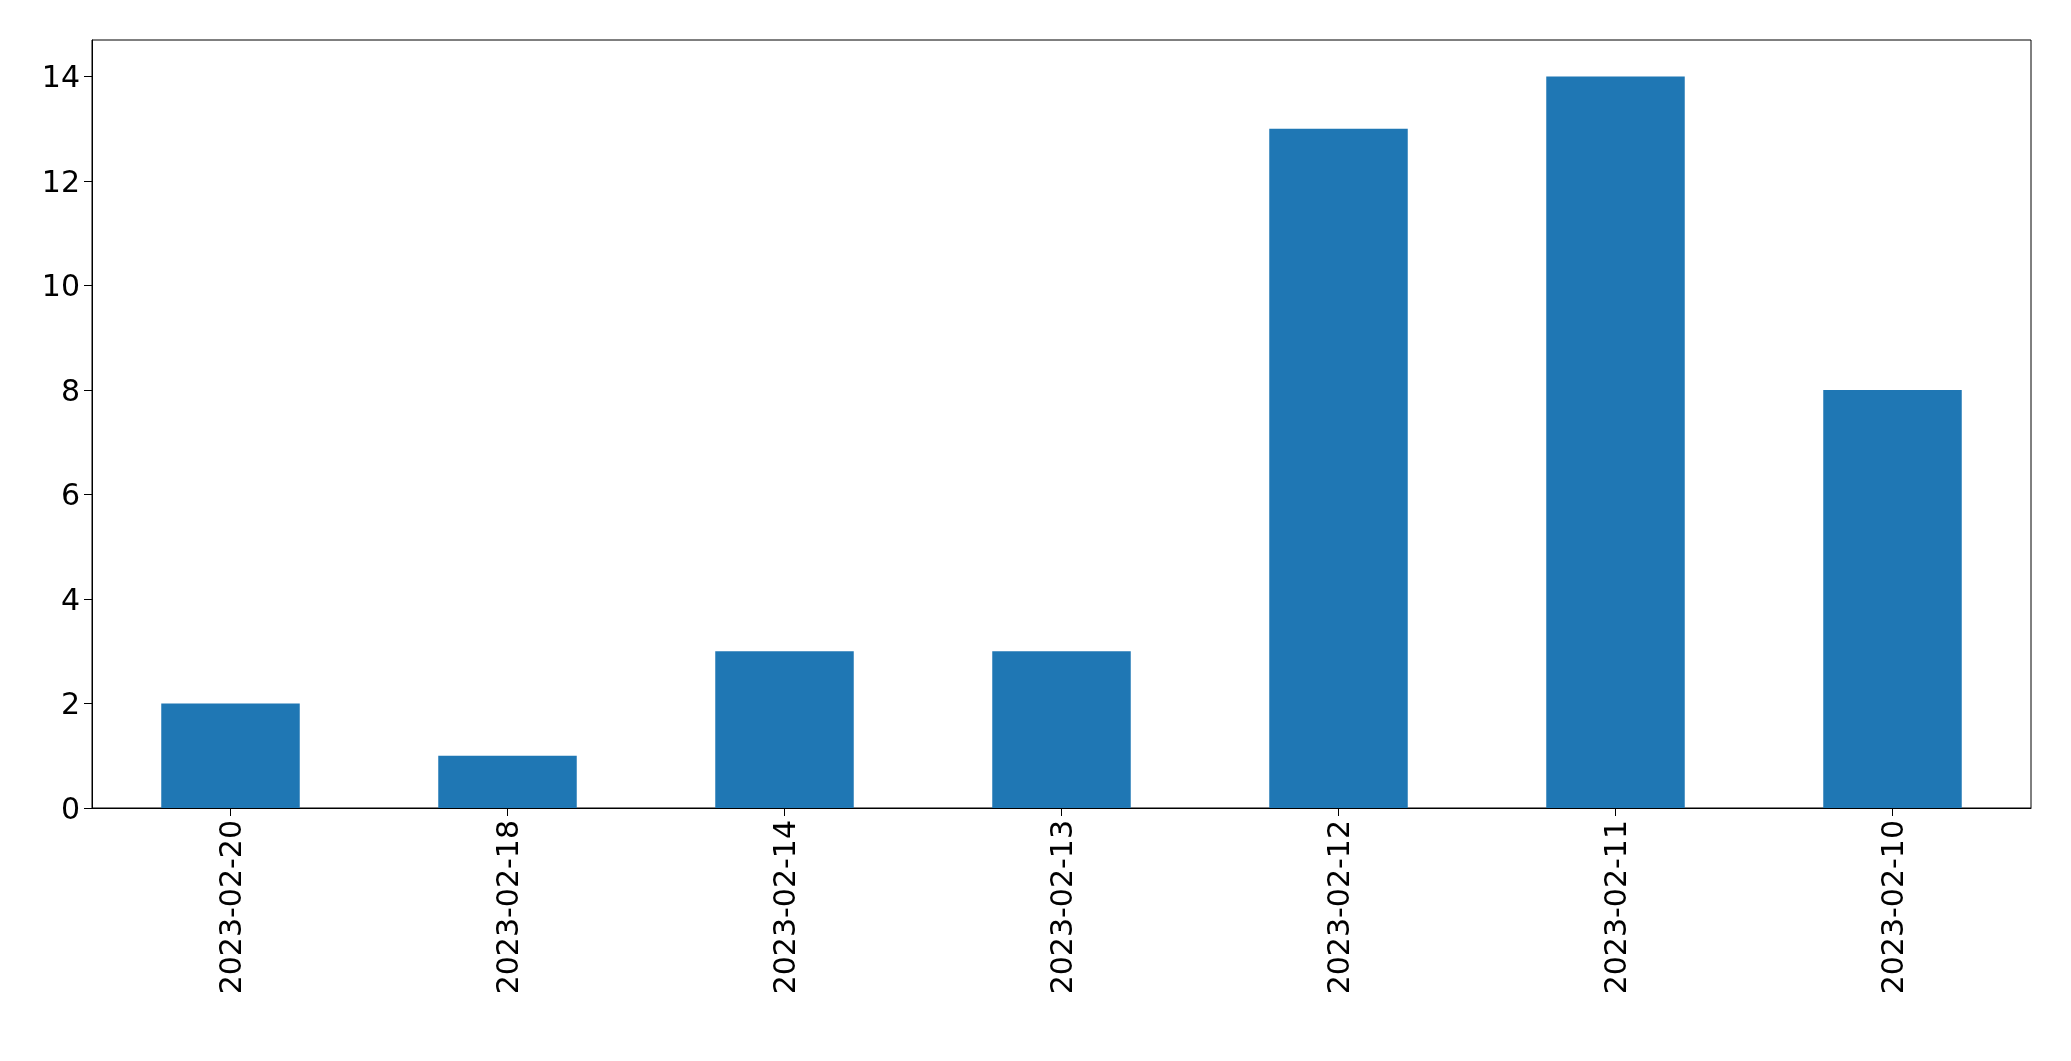 The width and height of the screenshot is (2071, 1061). Describe the element at coordinates (60, 181) in the screenshot. I see `y-tick-label: 12` at that location.